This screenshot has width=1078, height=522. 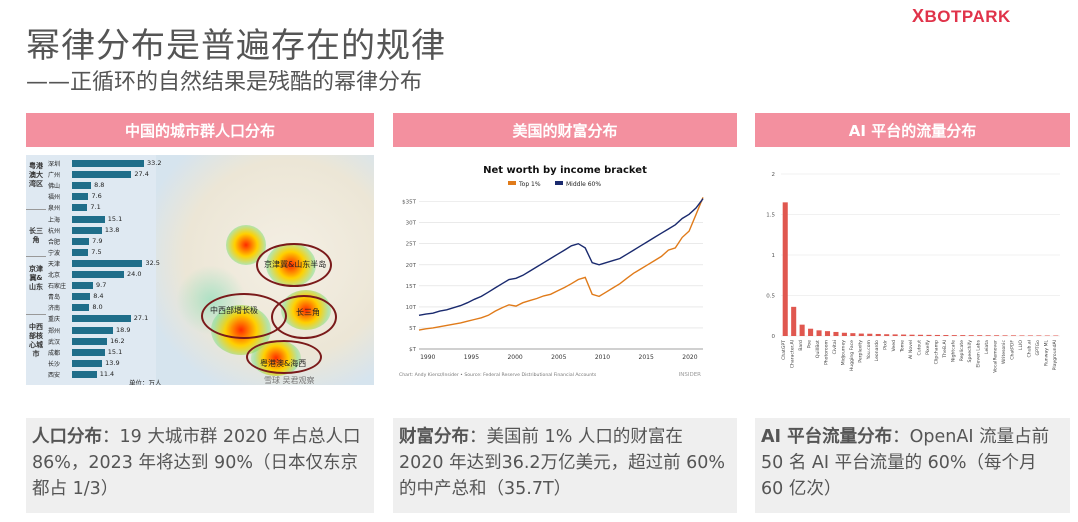 What do you see at coordinates (886, 345) in the screenshot?
I see `x-tick-label: Pixlr` at bounding box center [886, 345].